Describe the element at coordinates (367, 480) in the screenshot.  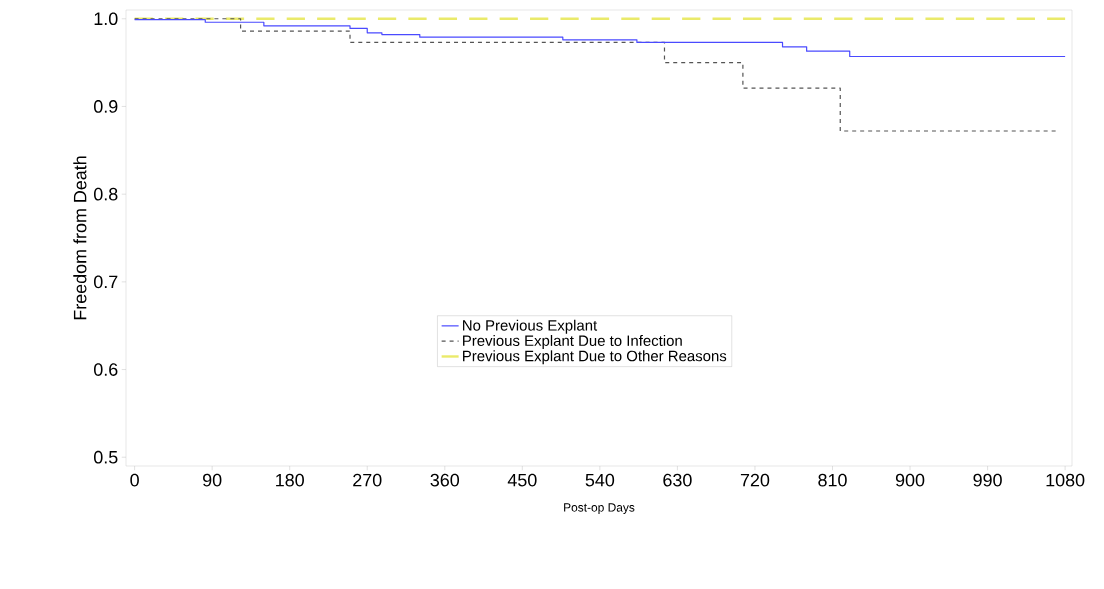
I see `x-tick-label: 270` at that location.